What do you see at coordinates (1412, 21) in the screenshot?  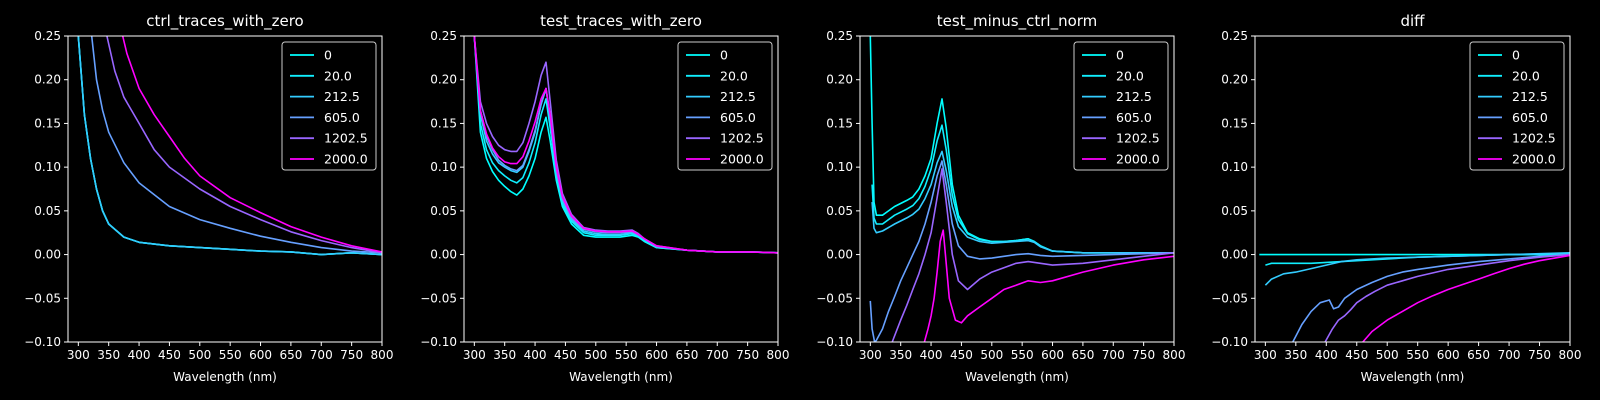 I see `chart-title: diff` at bounding box center [1412, 21].